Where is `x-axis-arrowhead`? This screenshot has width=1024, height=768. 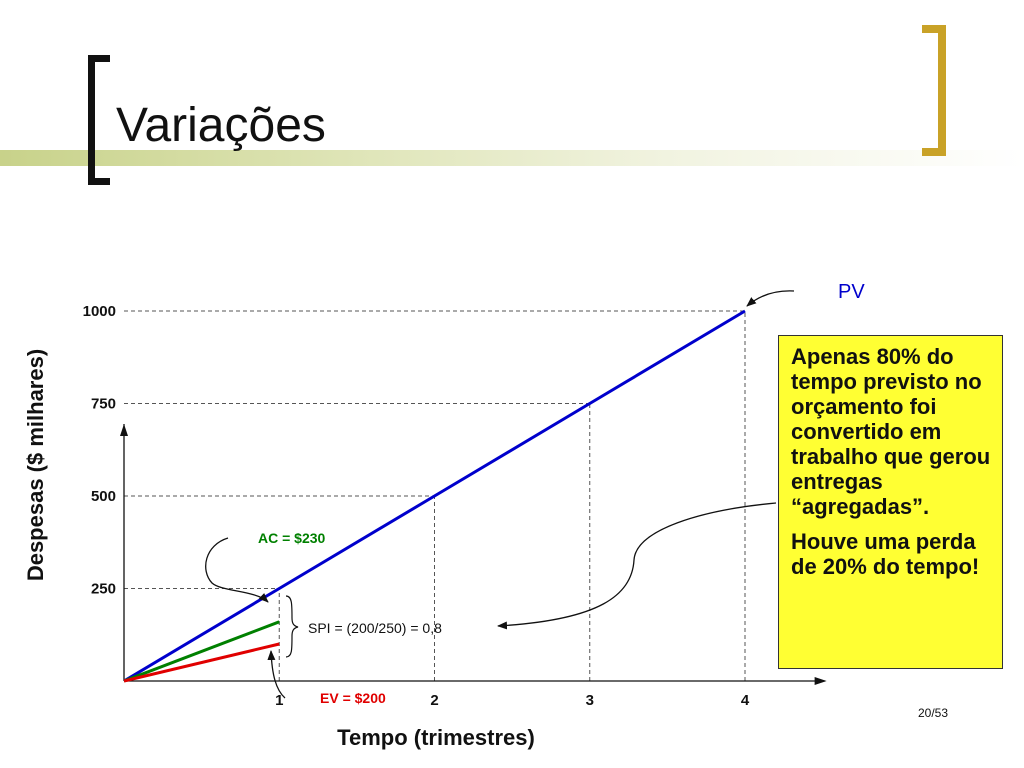
x-axis-arrowhead is located at coordinates (820, 681).